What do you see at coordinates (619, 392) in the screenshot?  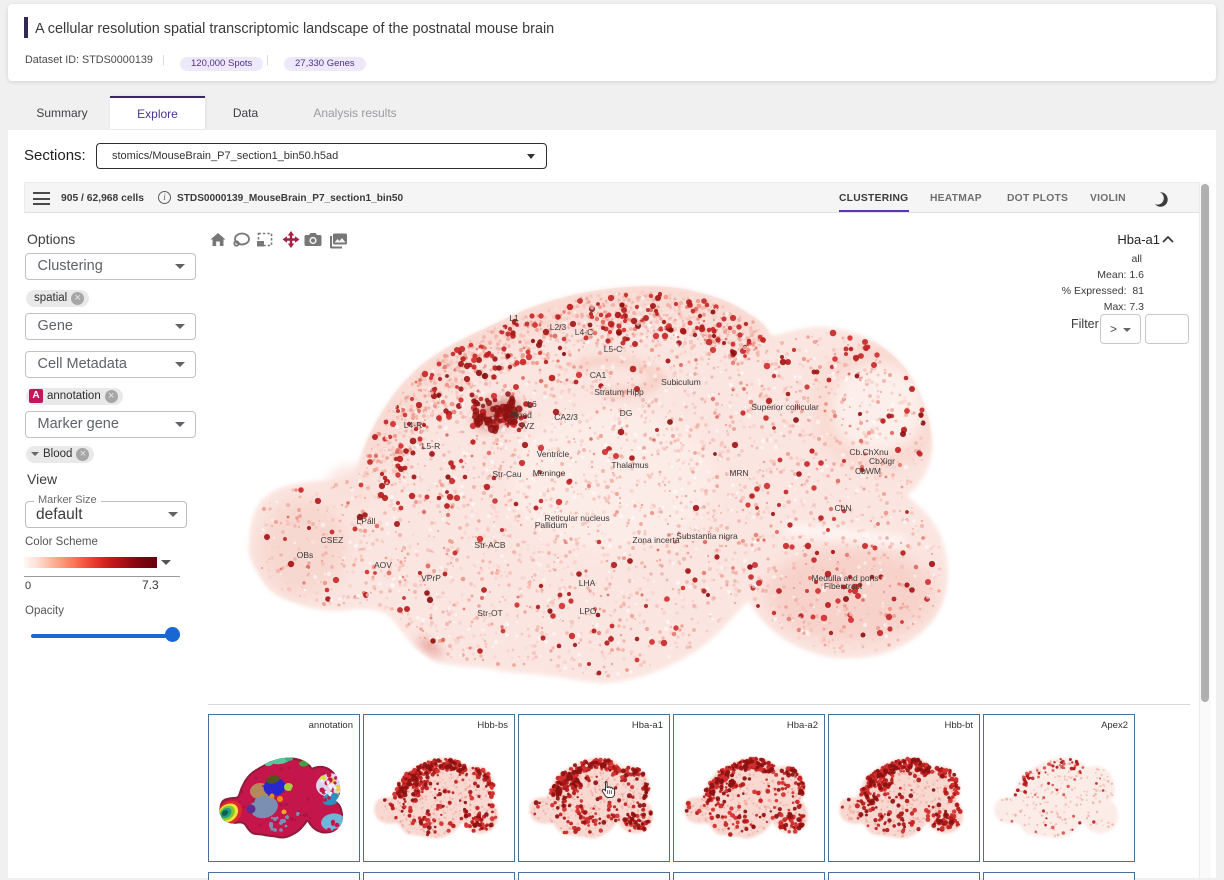 I see `svg-text: Stratum Hipp` at bounding box center [619, 392].